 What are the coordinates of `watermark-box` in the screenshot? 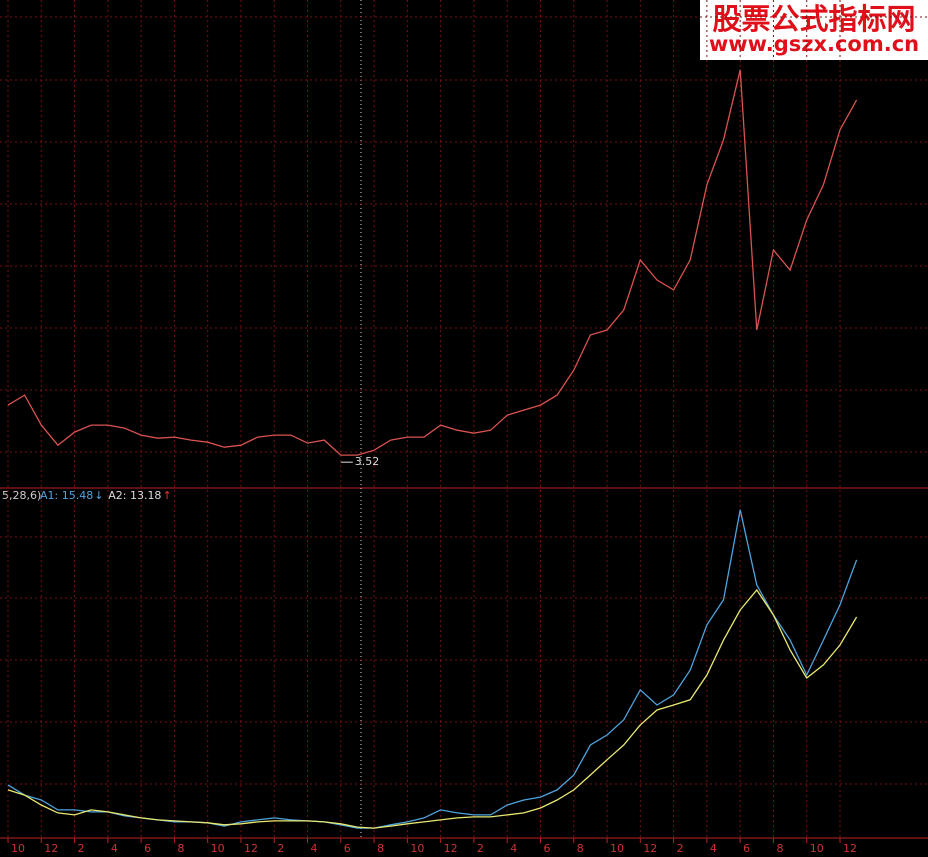 It's located at (814, 30).